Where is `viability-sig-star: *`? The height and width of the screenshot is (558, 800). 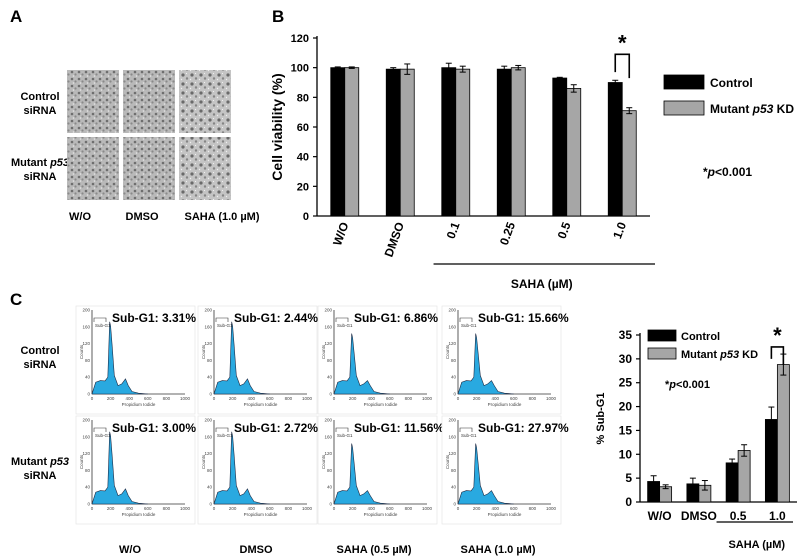 viability-sig-star: * is located at coordinates (622, 42).